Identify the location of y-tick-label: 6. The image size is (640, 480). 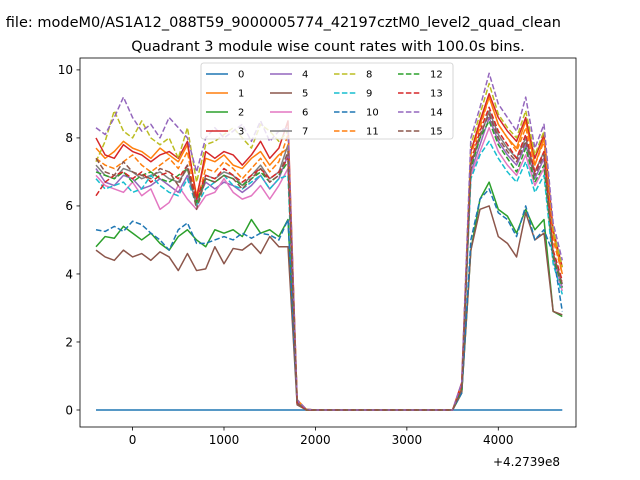
(69, 206).